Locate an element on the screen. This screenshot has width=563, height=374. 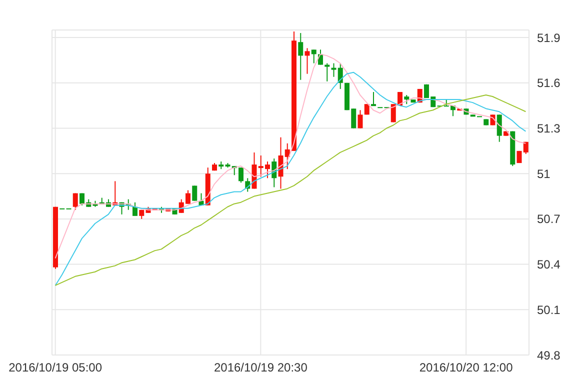
y-tick-label: 51.3 is located at coordinates (549, 129).